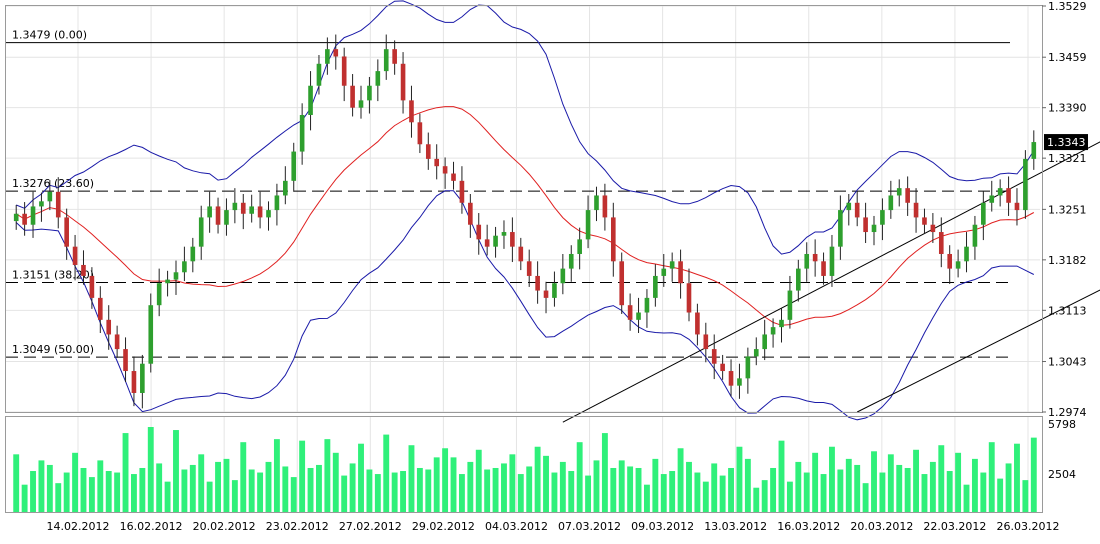 The image size is (1100, 544). I want to click on price-axis-label: 1.3182, so click(1067, 260).